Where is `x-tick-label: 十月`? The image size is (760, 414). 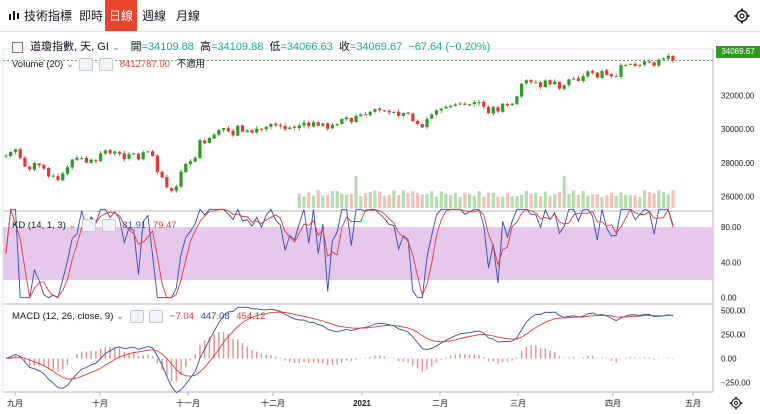 x-tick-label: 十月 is located at coordinates (100, 403).